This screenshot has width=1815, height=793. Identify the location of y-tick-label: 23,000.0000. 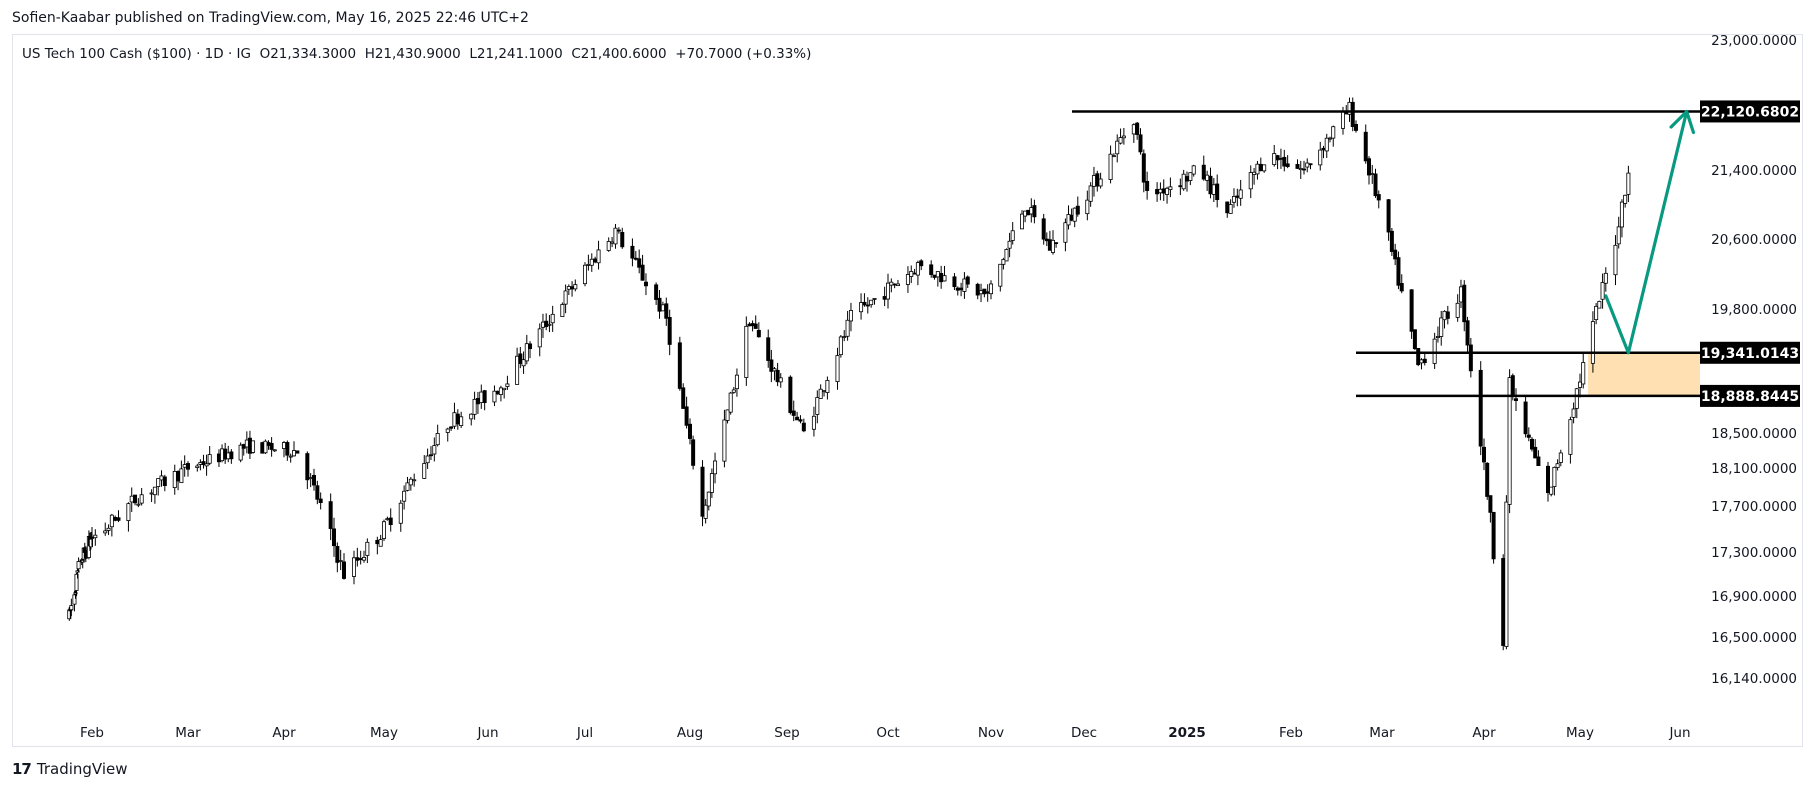
(1754, 41).